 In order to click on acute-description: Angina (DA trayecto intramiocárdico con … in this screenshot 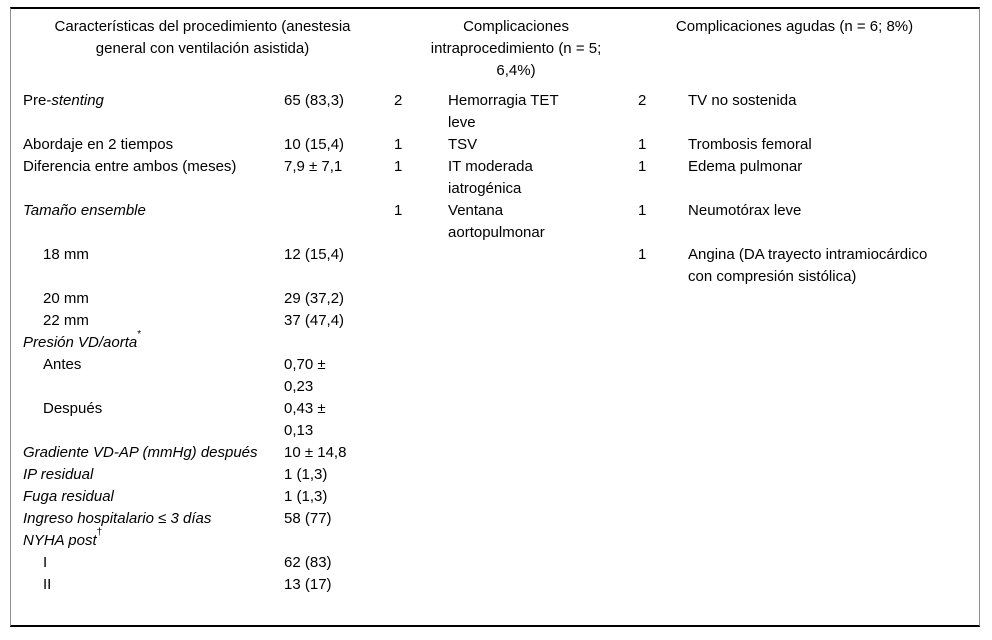, I will do `click(808, 265)`.